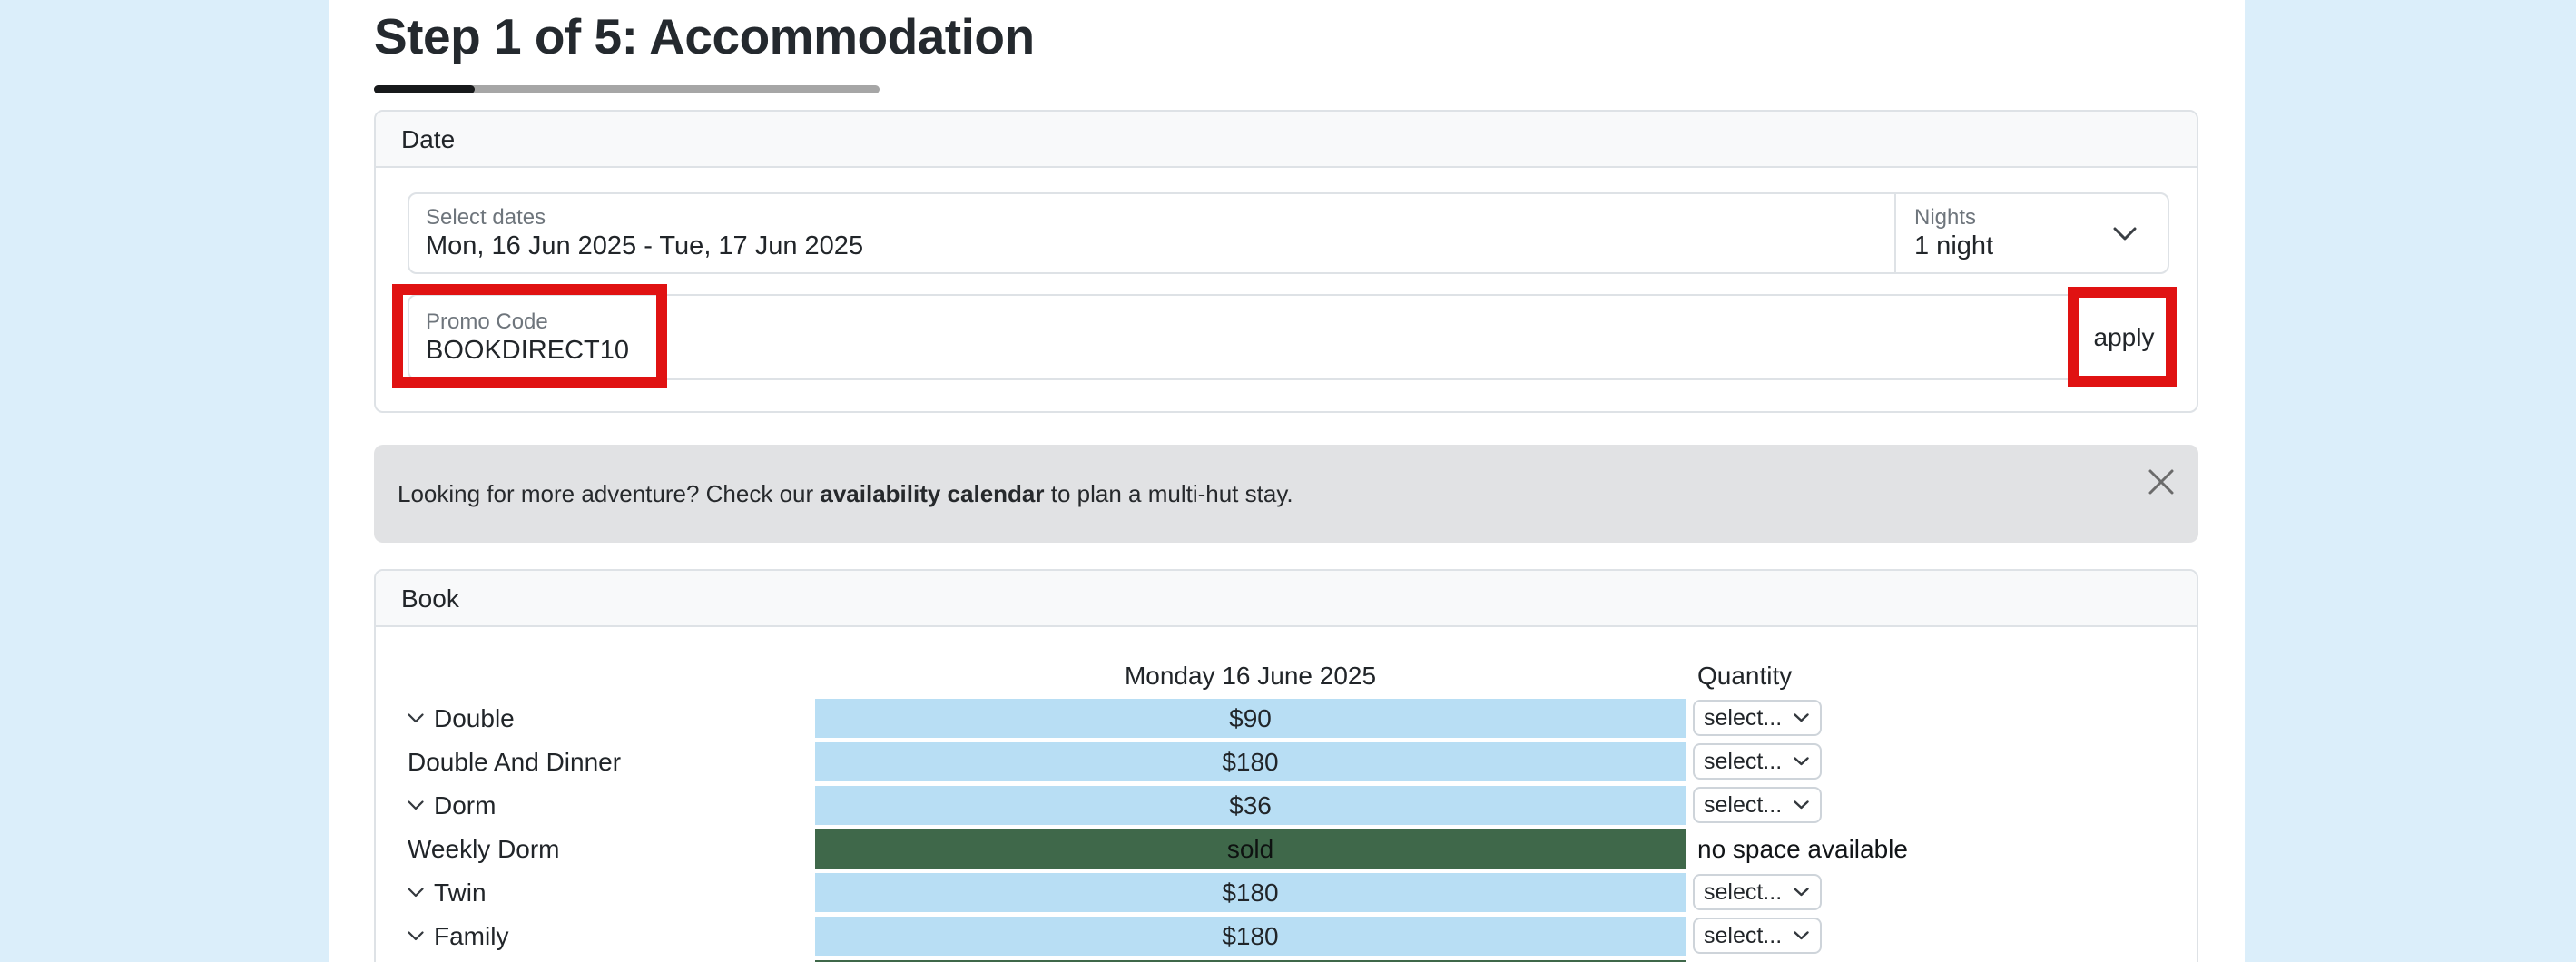 The width and height of the screenshot is (2576, 962). What do you see at coordinates (1945, 217) in the screenshot?
I see `nights-label: Nights` at bounding box center [1945, 217].